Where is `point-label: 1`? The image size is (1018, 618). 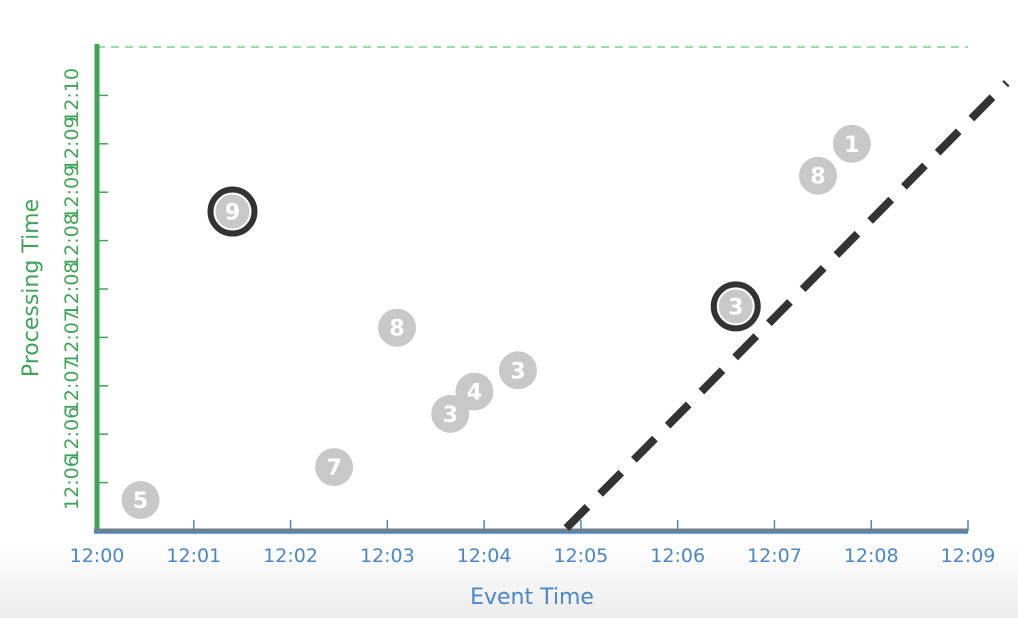
point-label: 1 is located at coordinates (851, 145).